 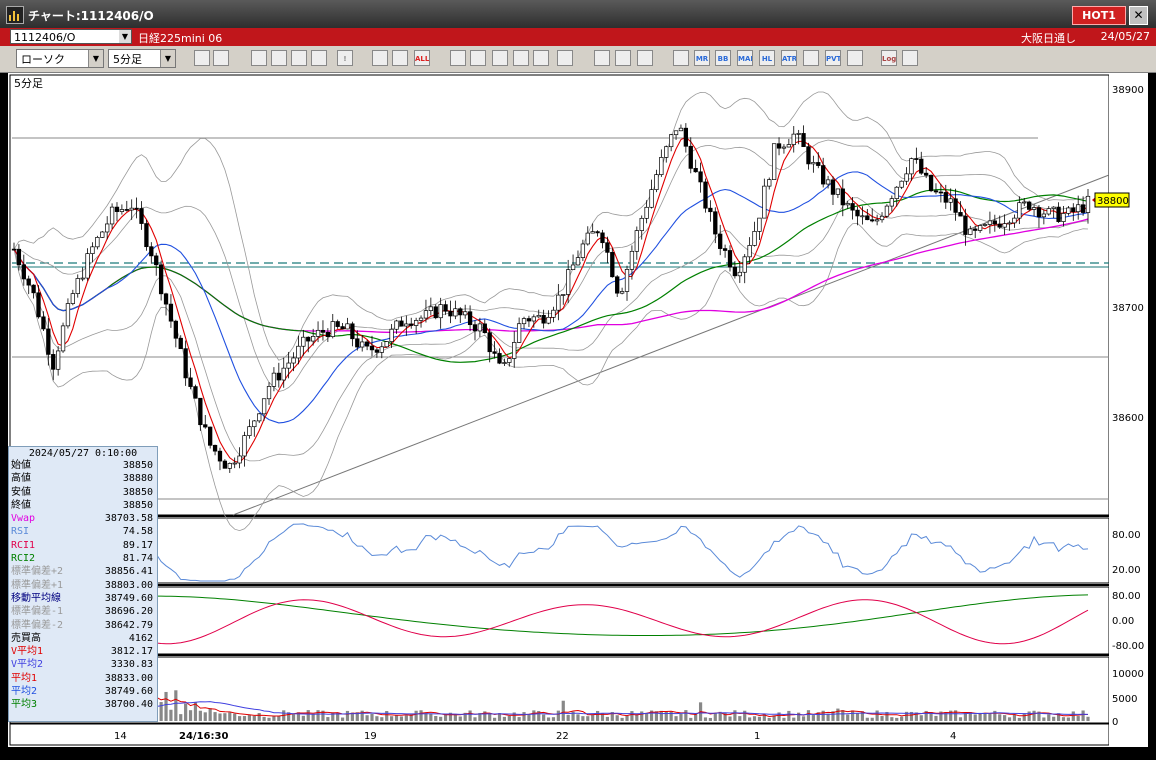 What do you see at coordinates (723, 58) in the screenshot?
I see `bb-icon: BB` at bounding box center [723, 58].